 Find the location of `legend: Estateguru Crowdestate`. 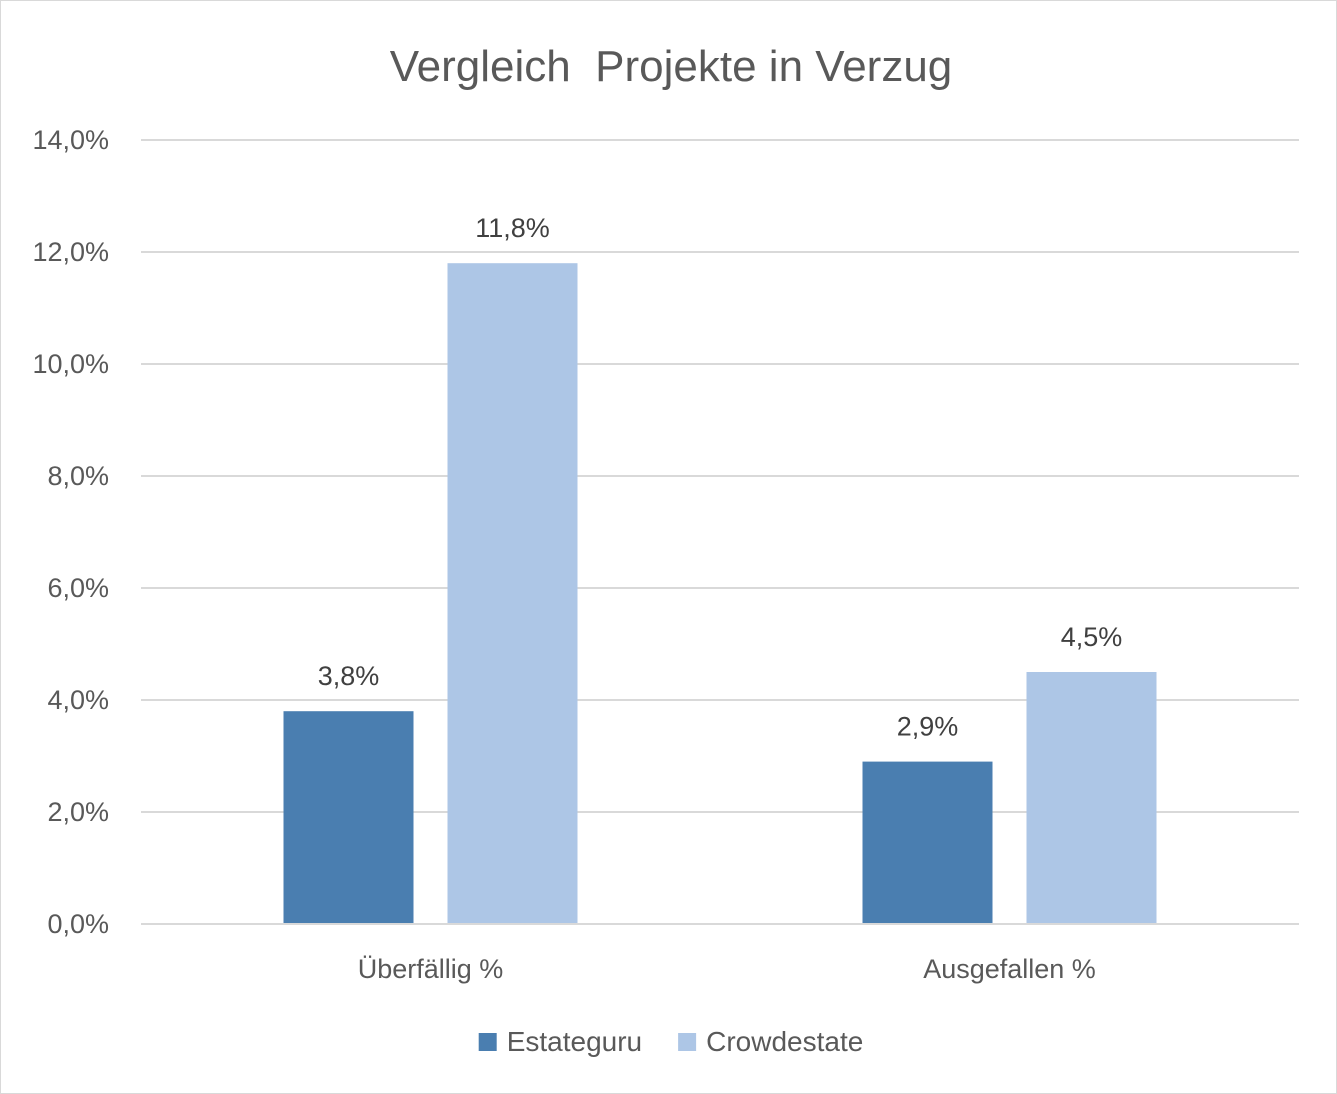

legend: Estateguru Crowdestate is located at coordinates (670, 1041).